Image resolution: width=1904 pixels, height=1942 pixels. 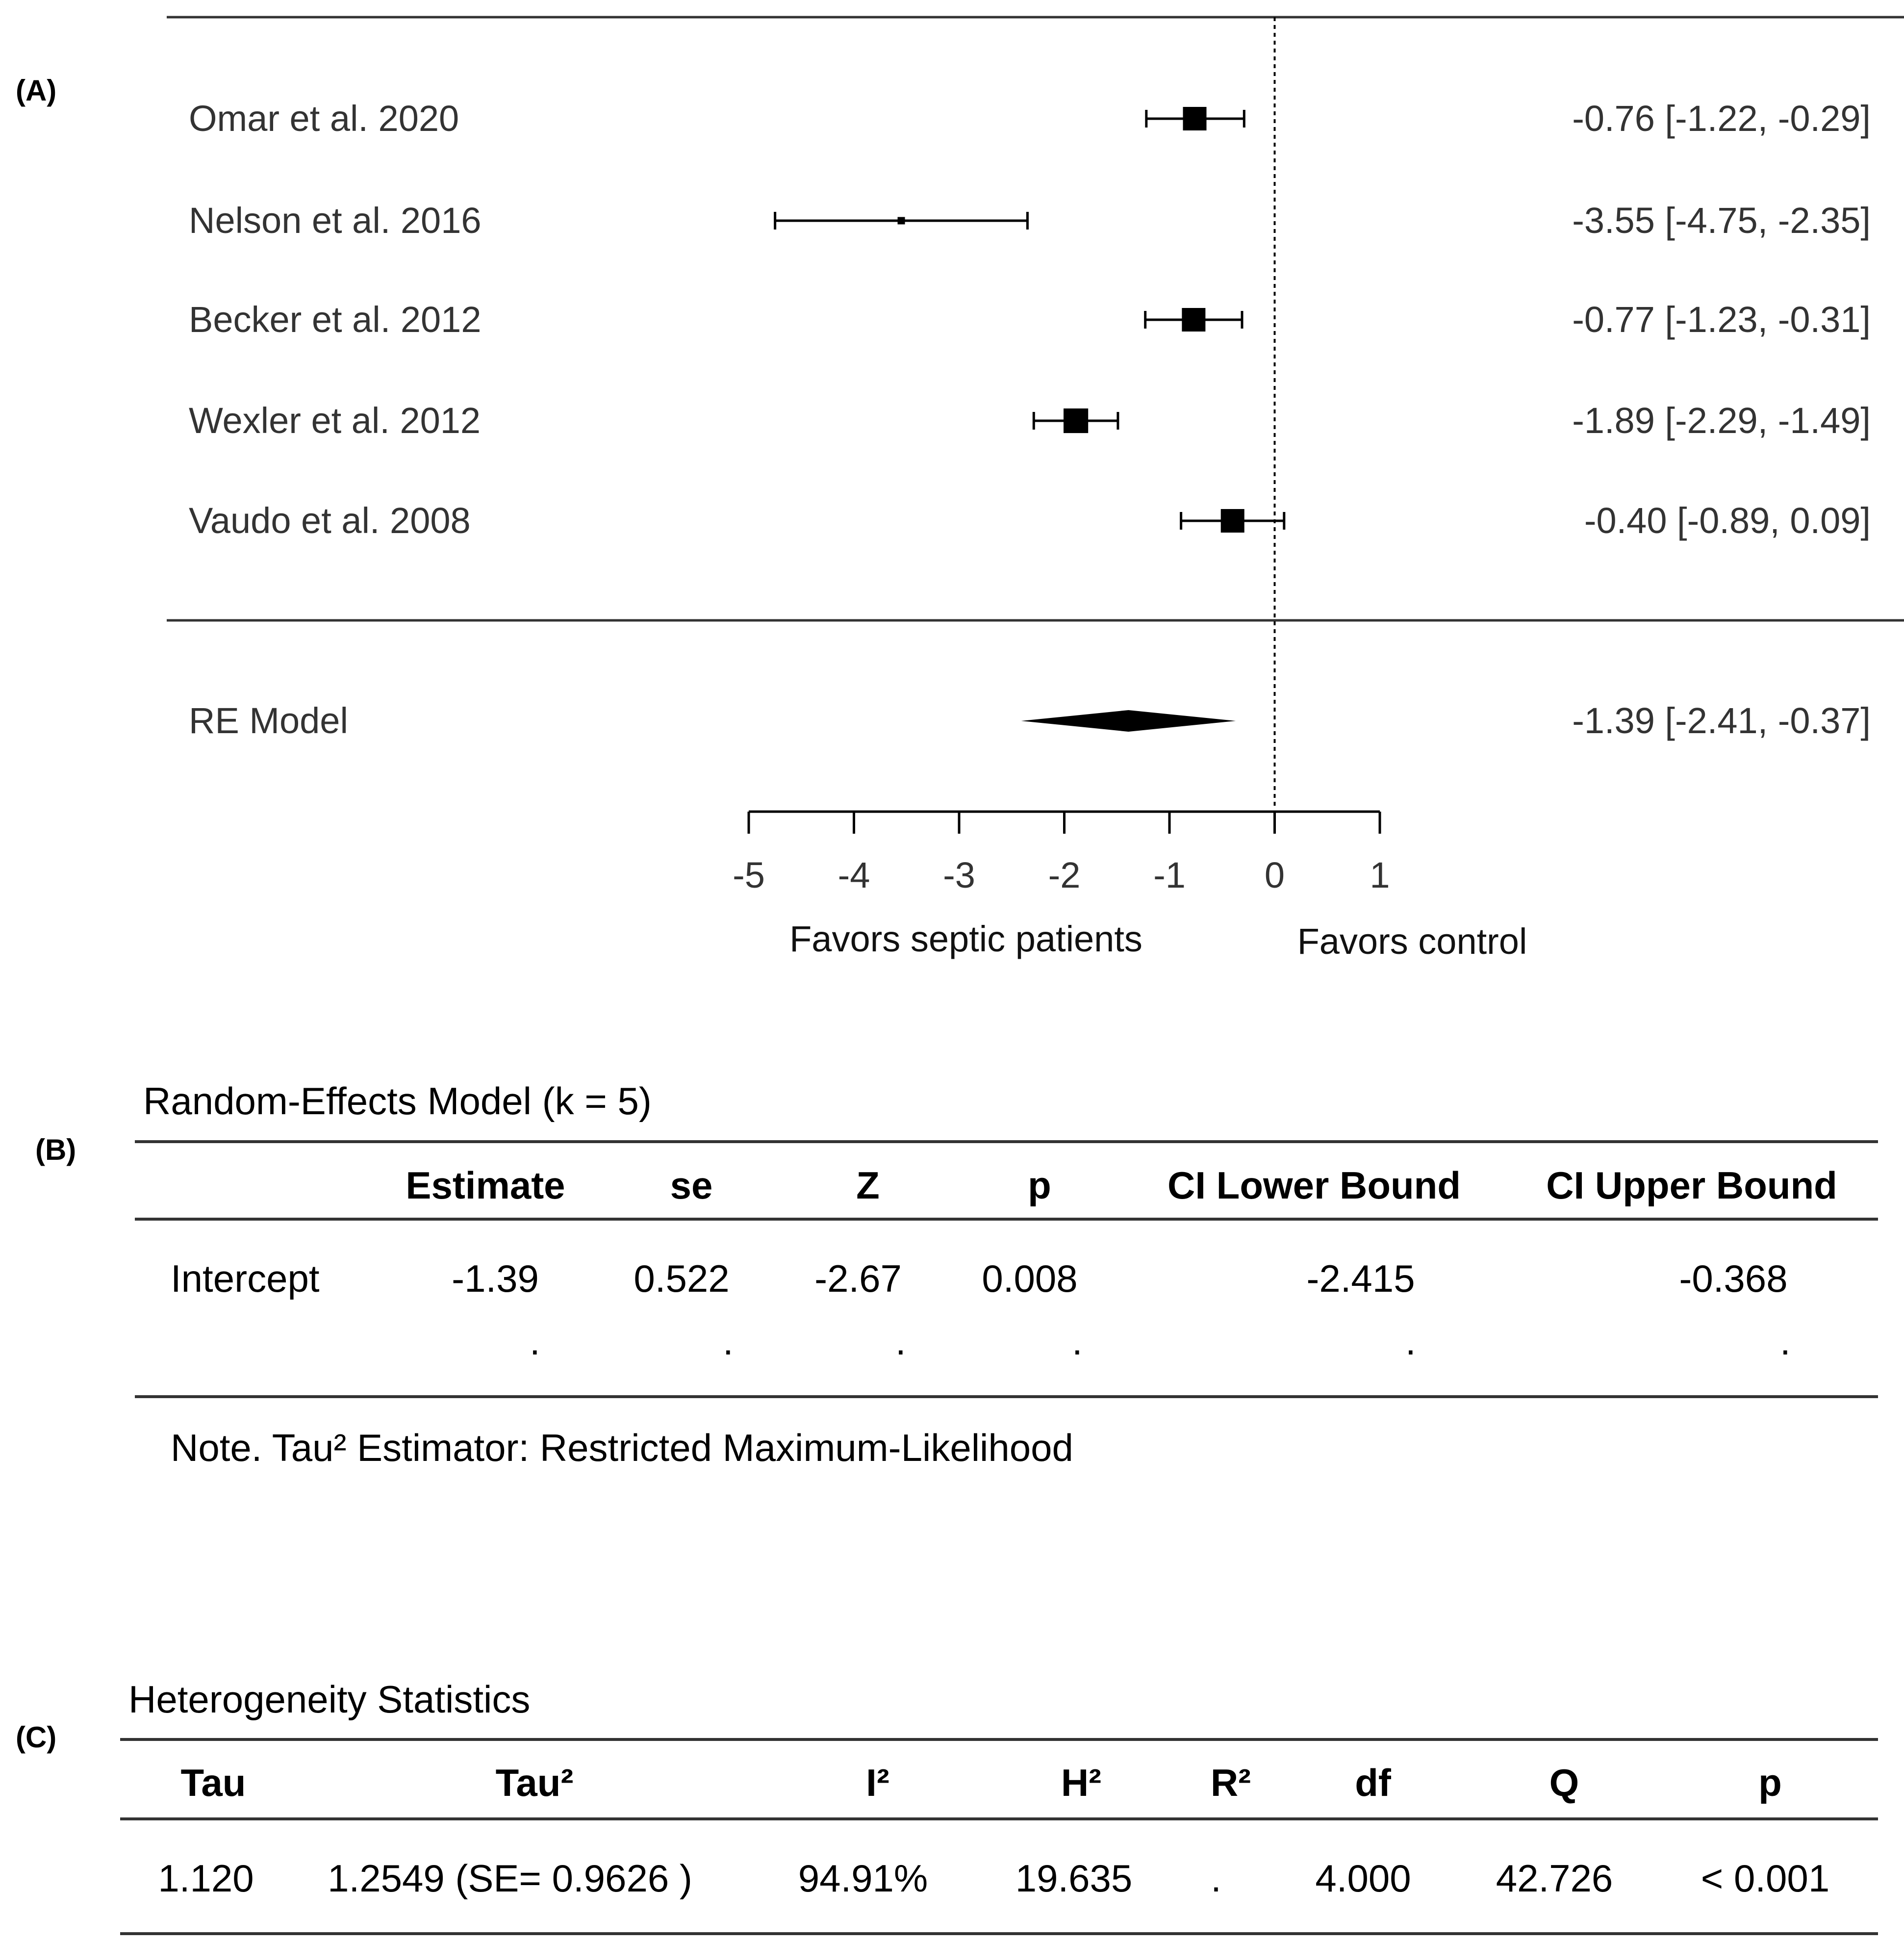 I want to click on table-c-cell: 19.635, so click(x=1074, y=1878).